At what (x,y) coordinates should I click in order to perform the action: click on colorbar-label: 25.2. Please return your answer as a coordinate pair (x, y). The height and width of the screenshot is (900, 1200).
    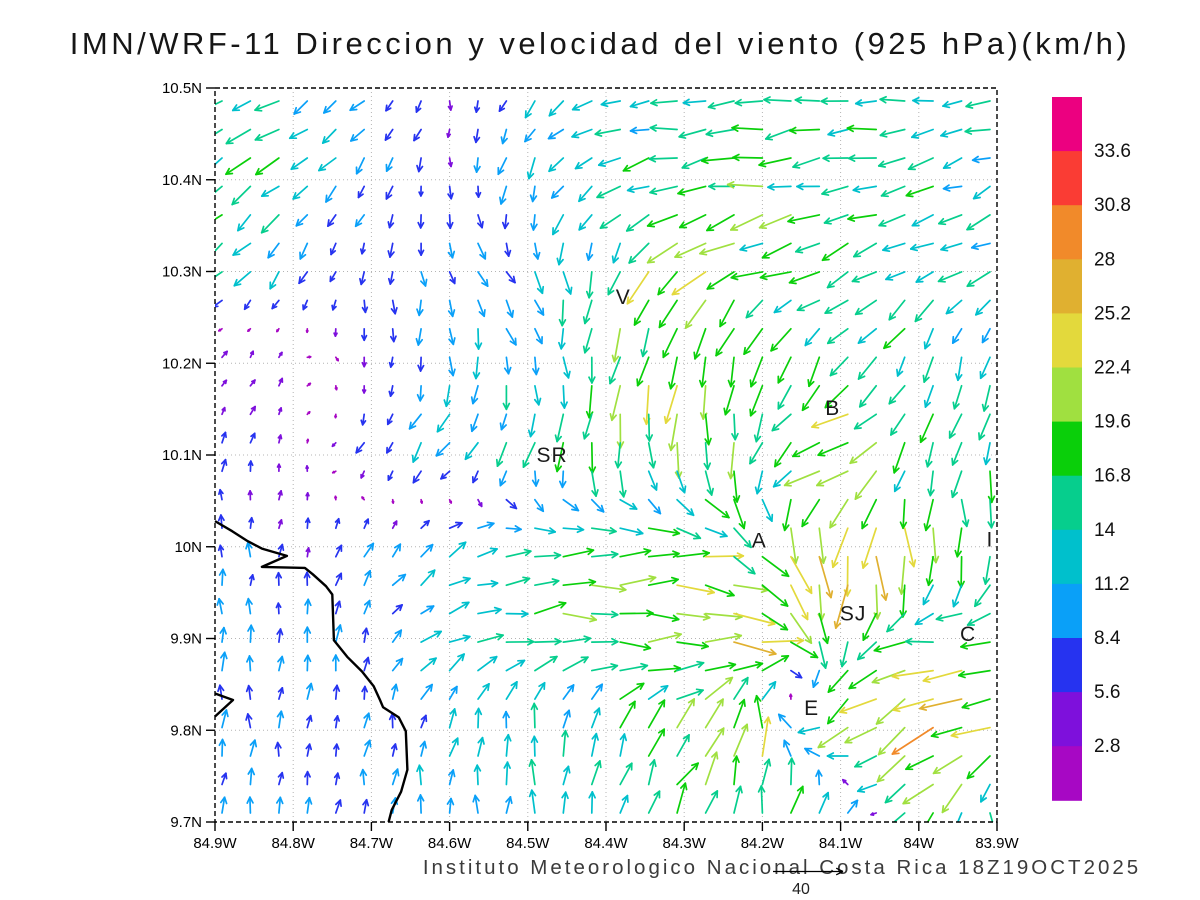
    Looking at the image, I should click on (1112, 313).